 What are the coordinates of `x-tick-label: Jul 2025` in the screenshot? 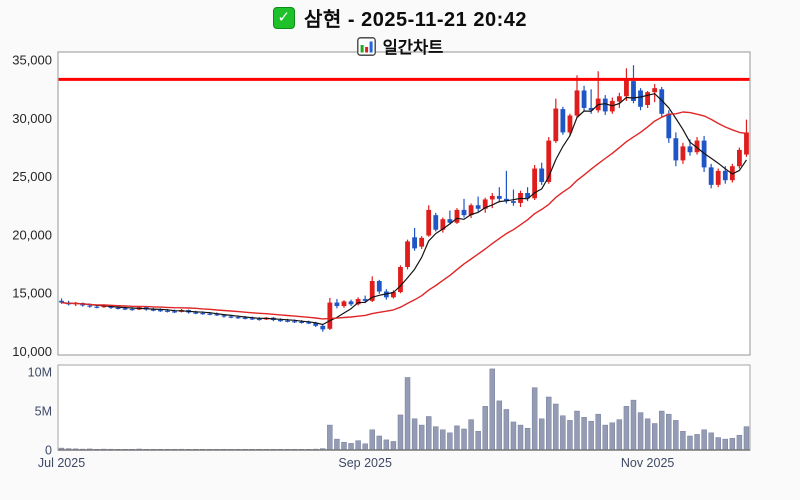 It's located at (61, 463).